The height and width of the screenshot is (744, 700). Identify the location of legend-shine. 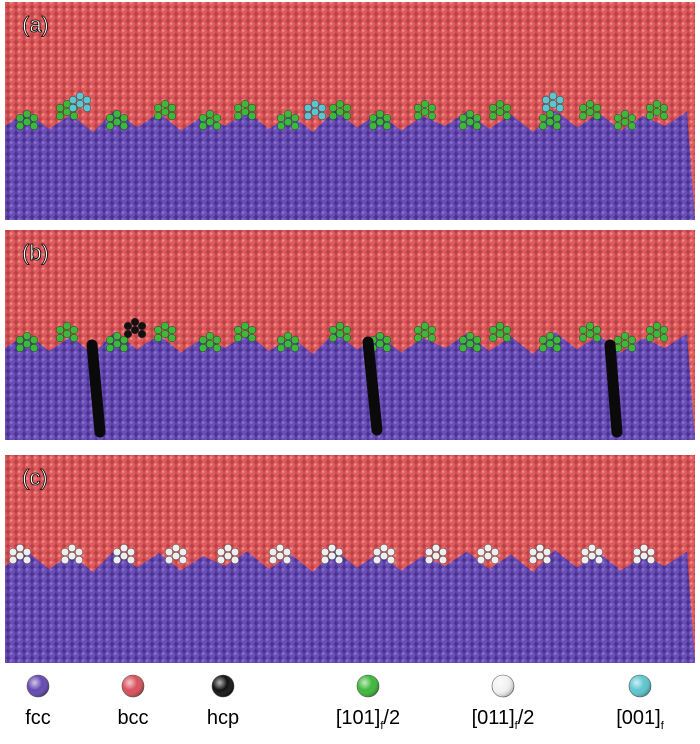
(368, 686).